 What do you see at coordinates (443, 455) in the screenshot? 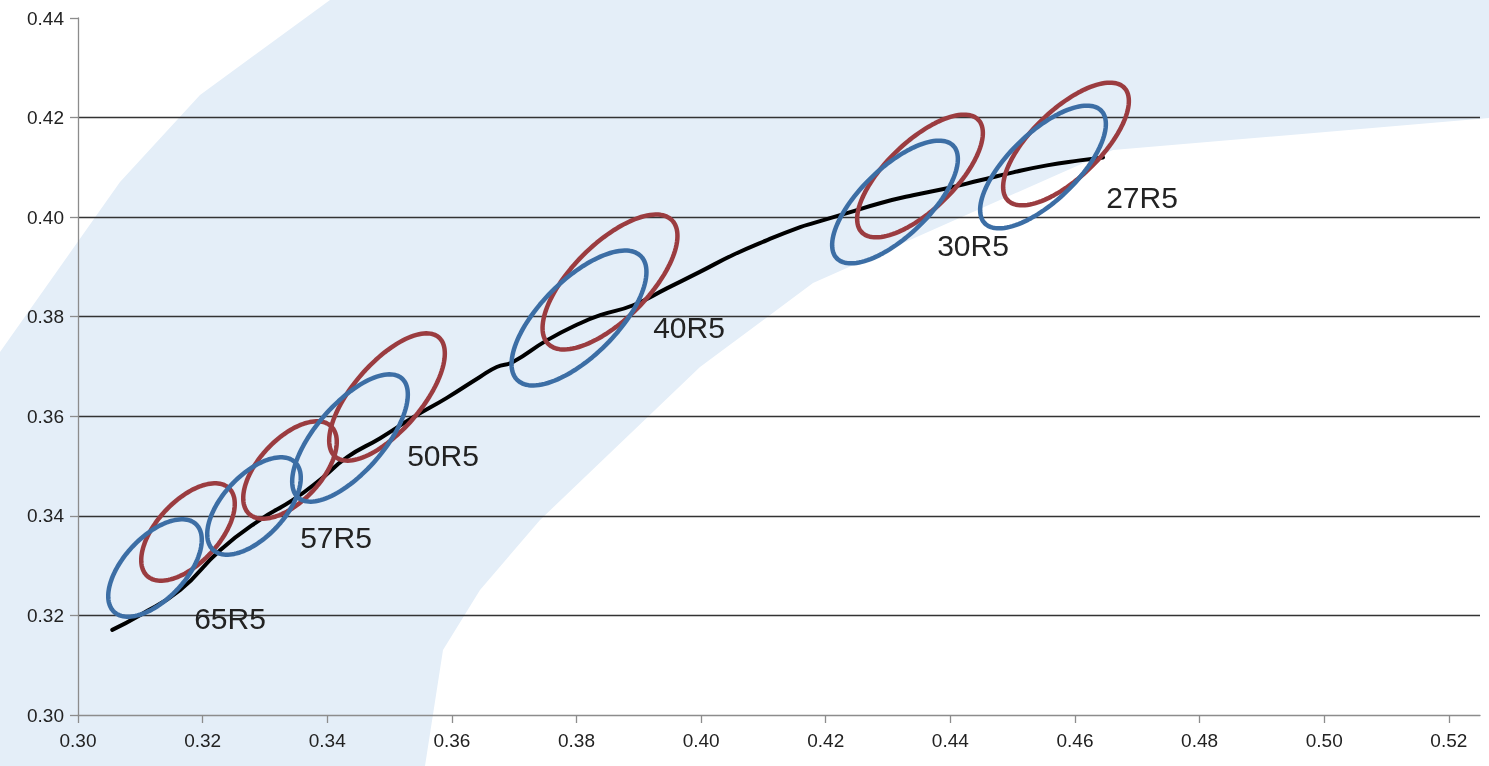
I see `annotation: 50R5` at bounding box center [443, 455].